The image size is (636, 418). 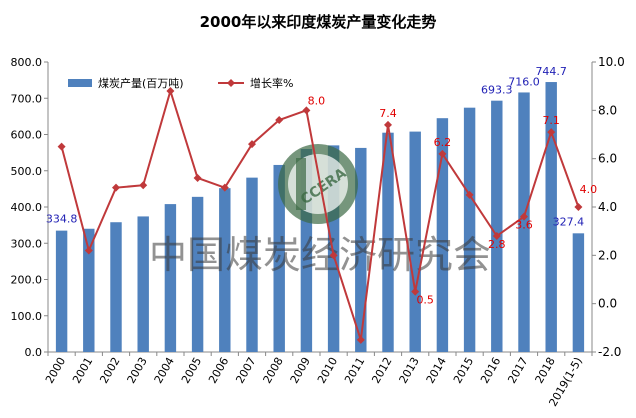 I want to click on y-left-tick-label: 400.0, so click(x=27, y=207).